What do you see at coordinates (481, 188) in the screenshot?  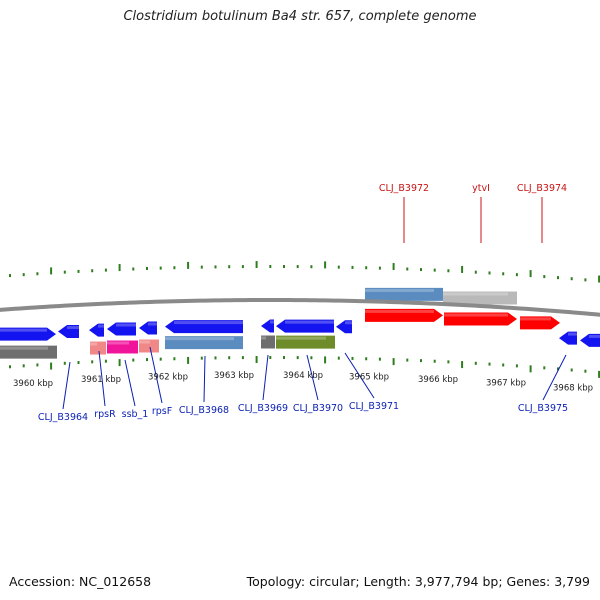 I see `gene-label: ytvI` at bounding box center [481, 188].